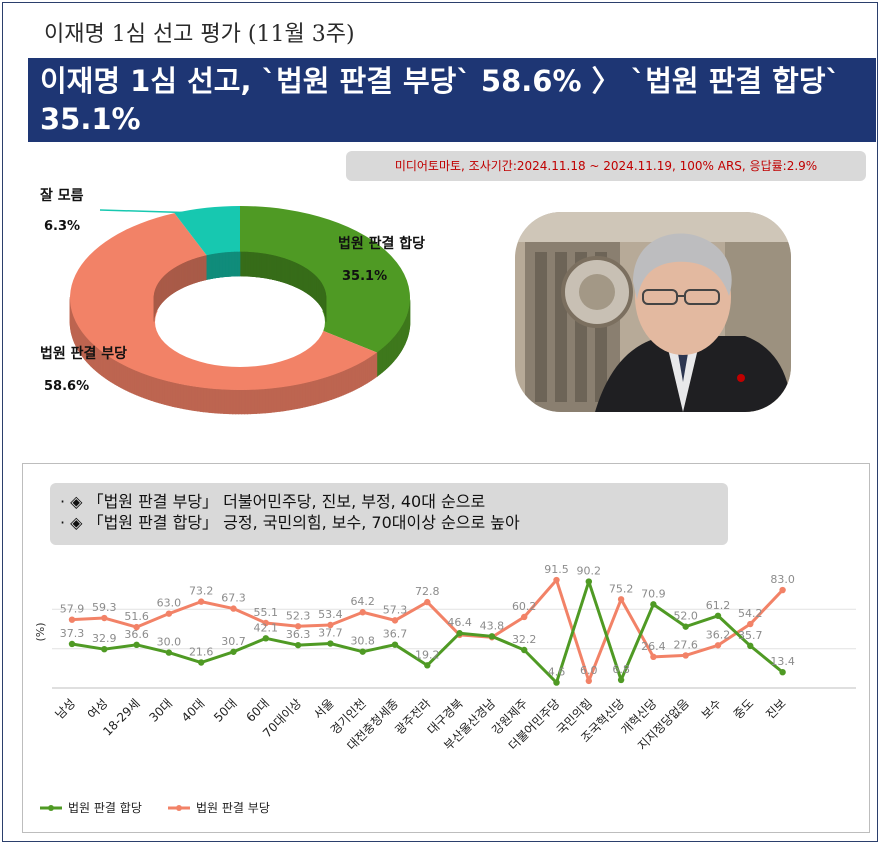 The image size is (883, 846). I want to click on data-label: 19.2, so click(427, 654).